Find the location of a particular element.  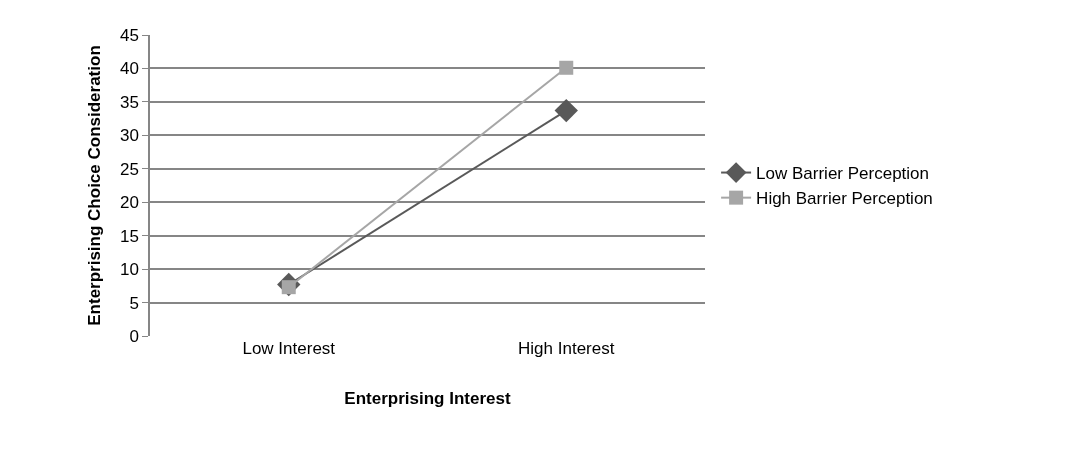

y-tick-label: 20 is located at coordinates (129, 203).